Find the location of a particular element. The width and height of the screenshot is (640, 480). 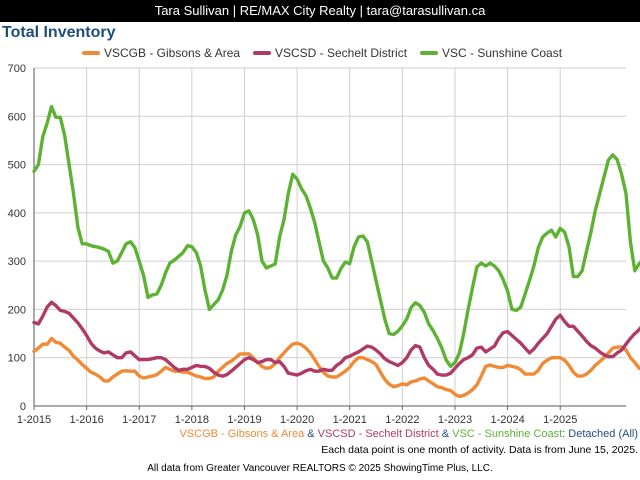

y-tick-label: 400 is located at coordinates (17, 214).